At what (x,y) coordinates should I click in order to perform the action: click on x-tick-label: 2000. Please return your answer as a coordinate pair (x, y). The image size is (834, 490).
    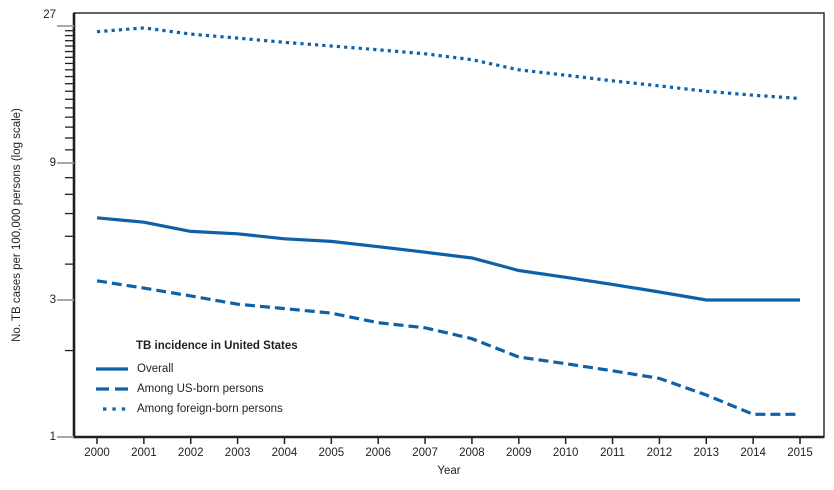
    Looking at the image, I should click on (97, 453).